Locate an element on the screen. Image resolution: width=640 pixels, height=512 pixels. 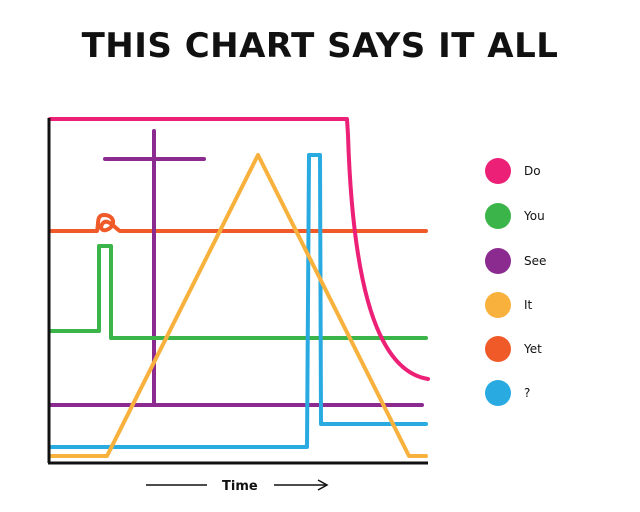
legend-item-it: It is located at coordinates (509, 305).